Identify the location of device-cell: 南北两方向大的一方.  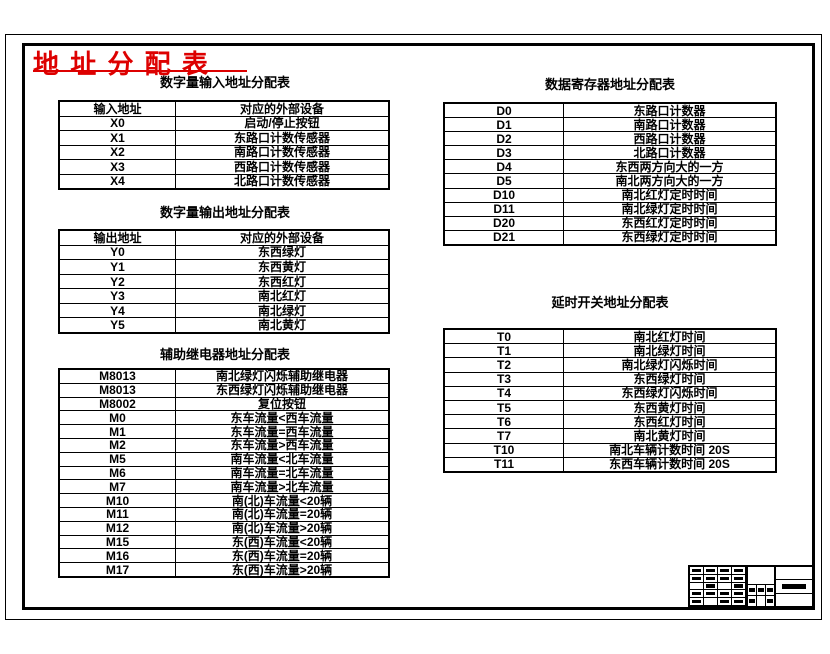
(669, 181).